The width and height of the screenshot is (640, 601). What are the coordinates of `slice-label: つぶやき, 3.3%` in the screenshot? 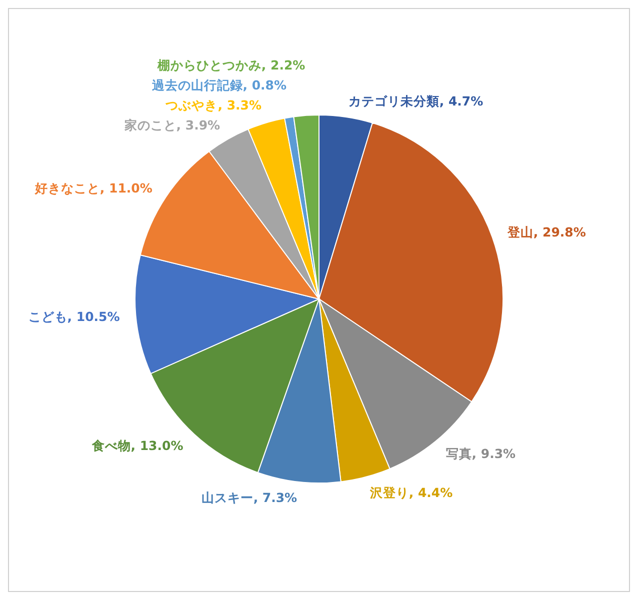 It's located at (213, 105).